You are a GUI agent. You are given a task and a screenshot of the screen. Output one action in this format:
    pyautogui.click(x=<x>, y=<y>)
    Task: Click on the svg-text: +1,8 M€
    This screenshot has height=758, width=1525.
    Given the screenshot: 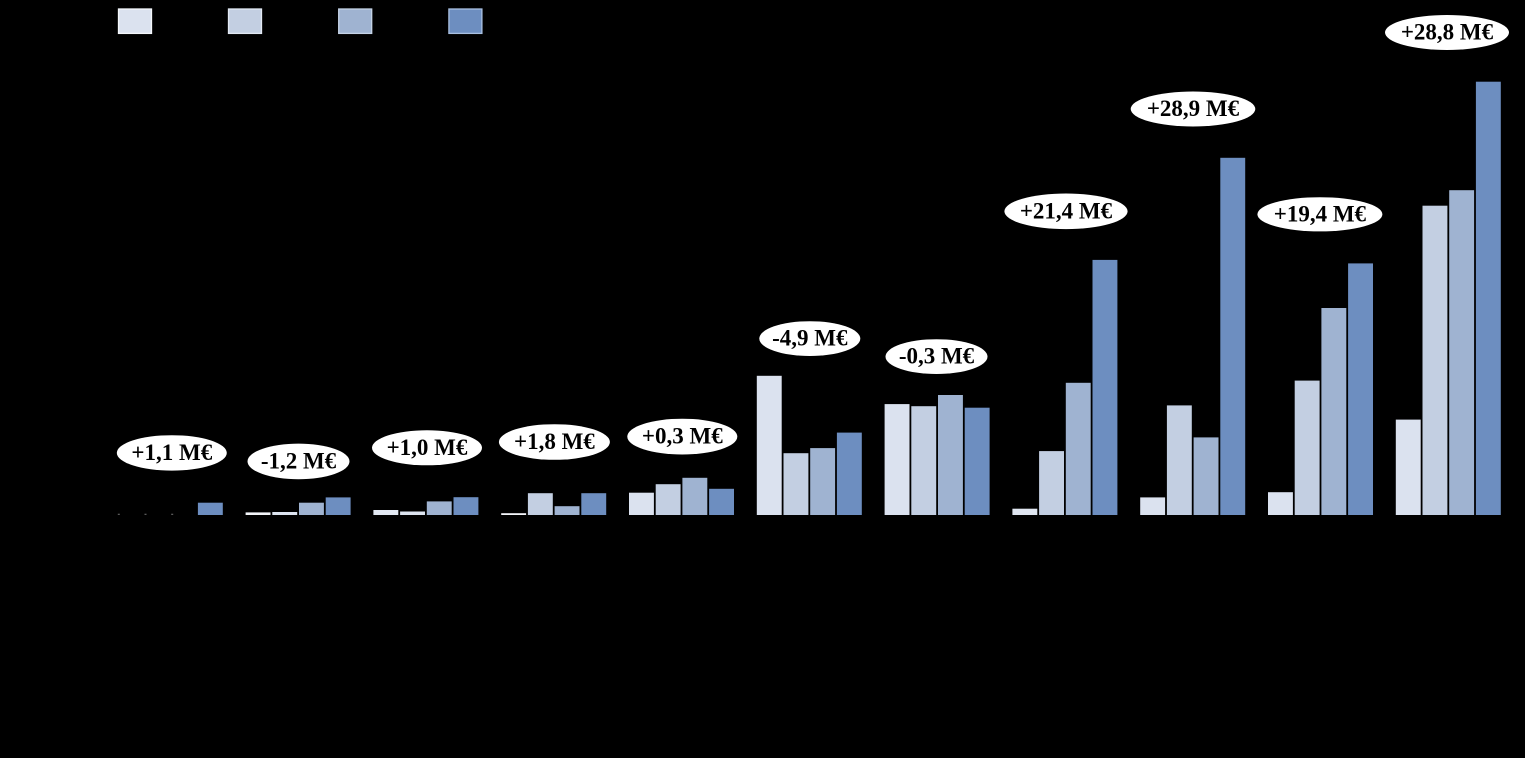 What is the action you would take?
    pyautogui.click(x=554, y=441)
    